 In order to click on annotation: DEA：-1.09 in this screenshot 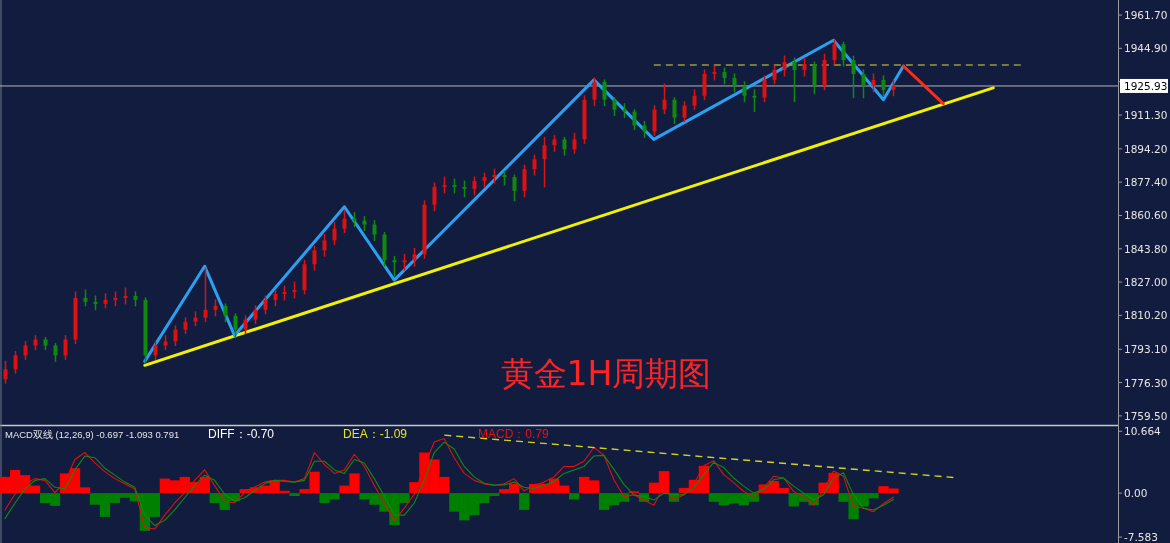, I will do `click(375, 434)`.